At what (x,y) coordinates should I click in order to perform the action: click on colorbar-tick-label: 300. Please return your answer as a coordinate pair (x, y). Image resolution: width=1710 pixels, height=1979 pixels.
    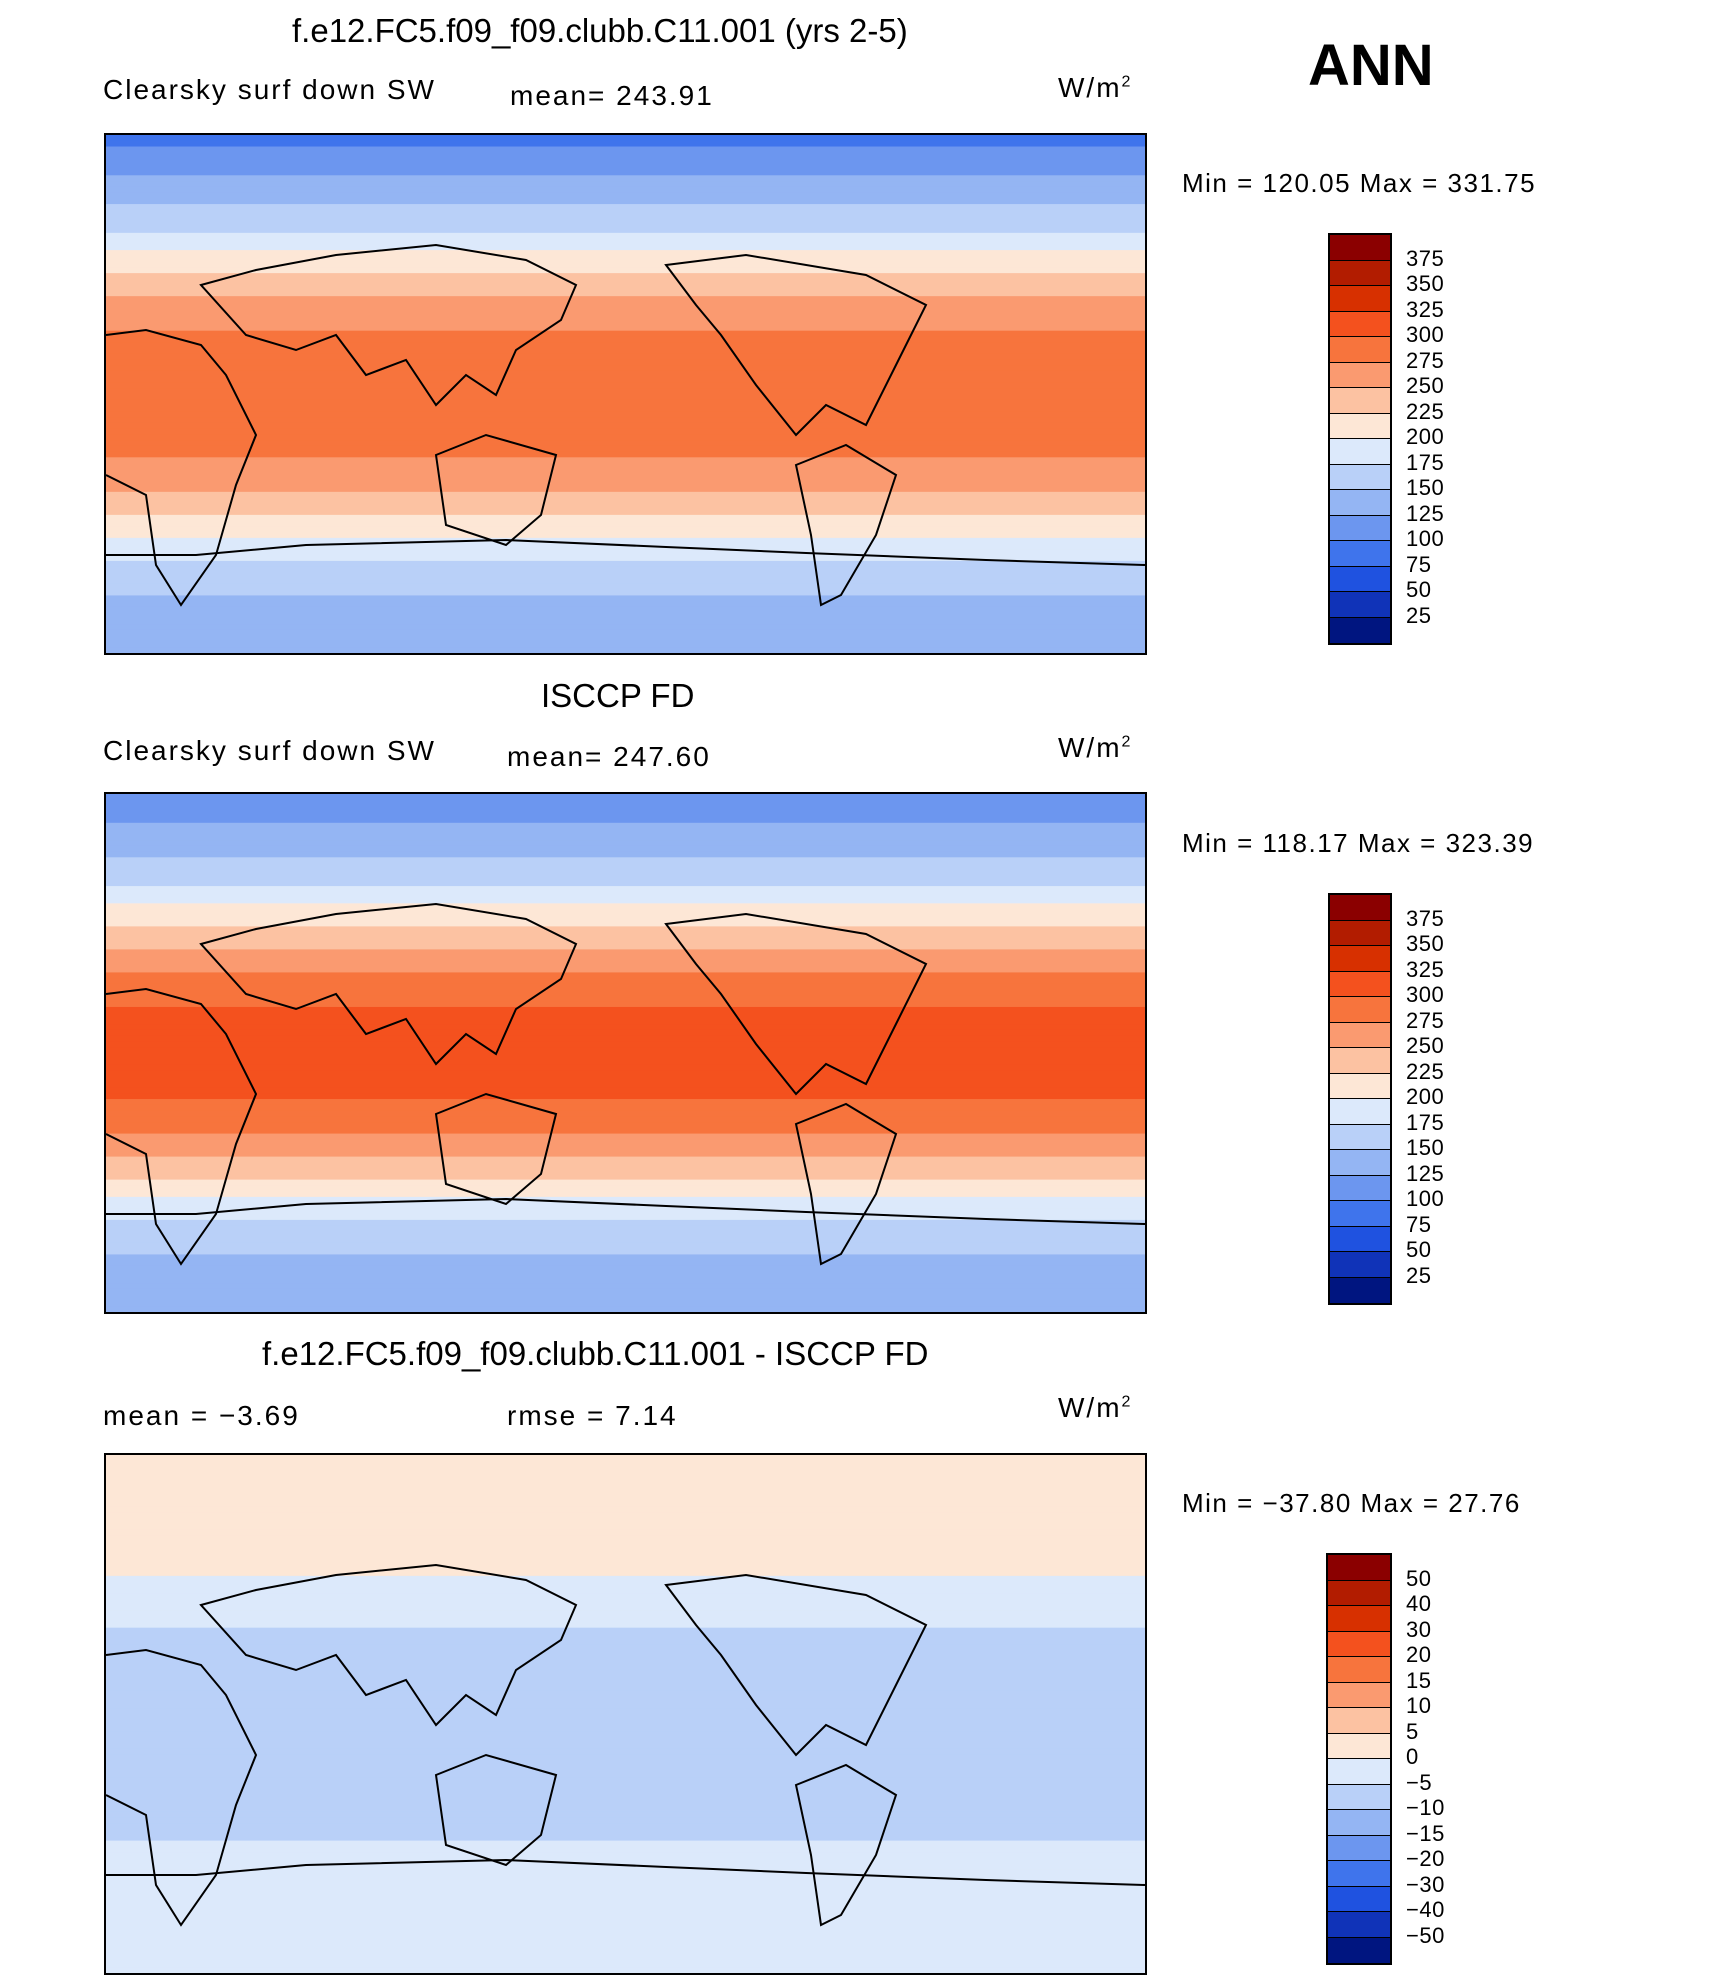
    Looking at the image, I should click on (1425, 334).